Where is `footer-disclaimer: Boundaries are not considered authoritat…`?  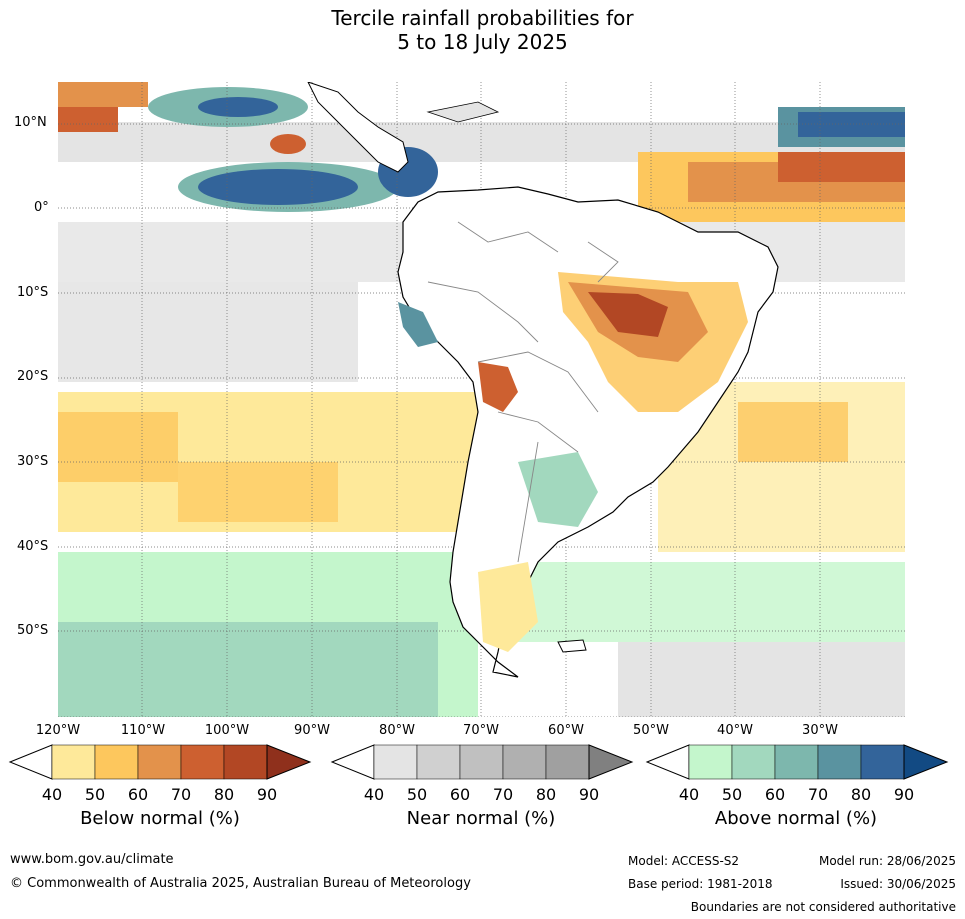 footer-disclaimer: Boundaries are not considered authoritat… is located at coordinates (823, 907).